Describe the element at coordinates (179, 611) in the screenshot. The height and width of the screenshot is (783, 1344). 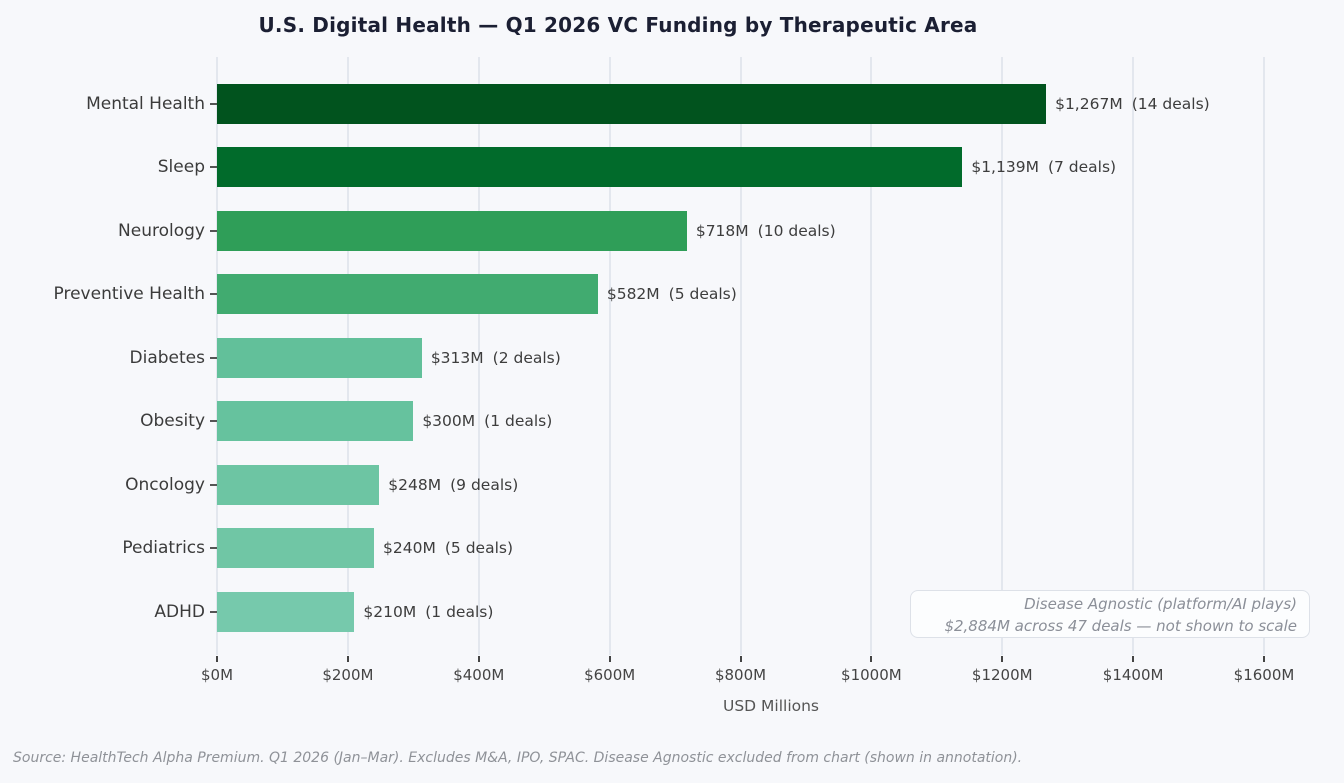
I see `category-label: ADHD` at that location.